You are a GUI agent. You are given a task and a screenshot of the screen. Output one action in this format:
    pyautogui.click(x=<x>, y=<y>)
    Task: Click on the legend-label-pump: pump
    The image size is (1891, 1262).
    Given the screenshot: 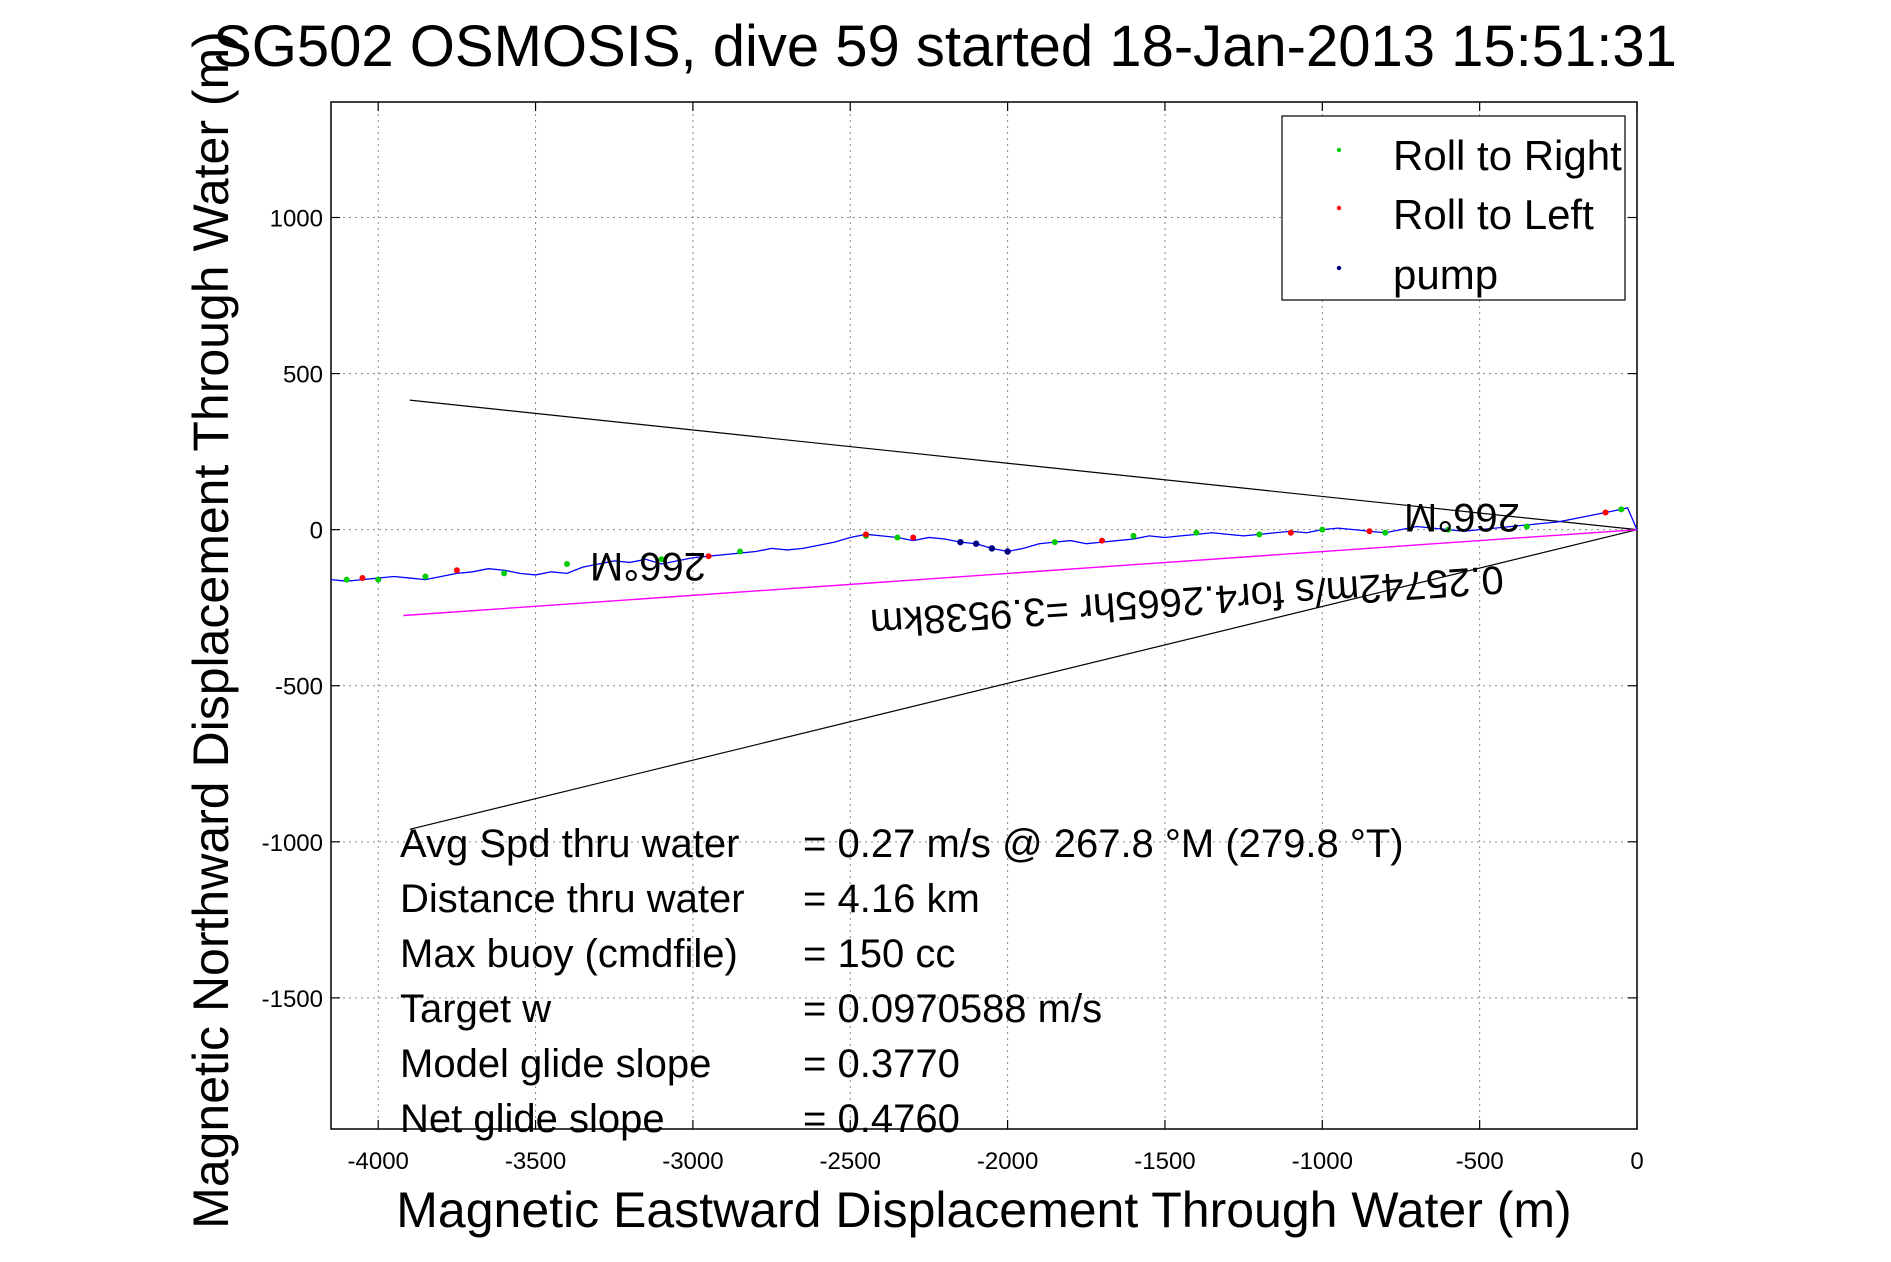 What is the action you would take?
    pyautogui.click(x=1445, y=274)
    